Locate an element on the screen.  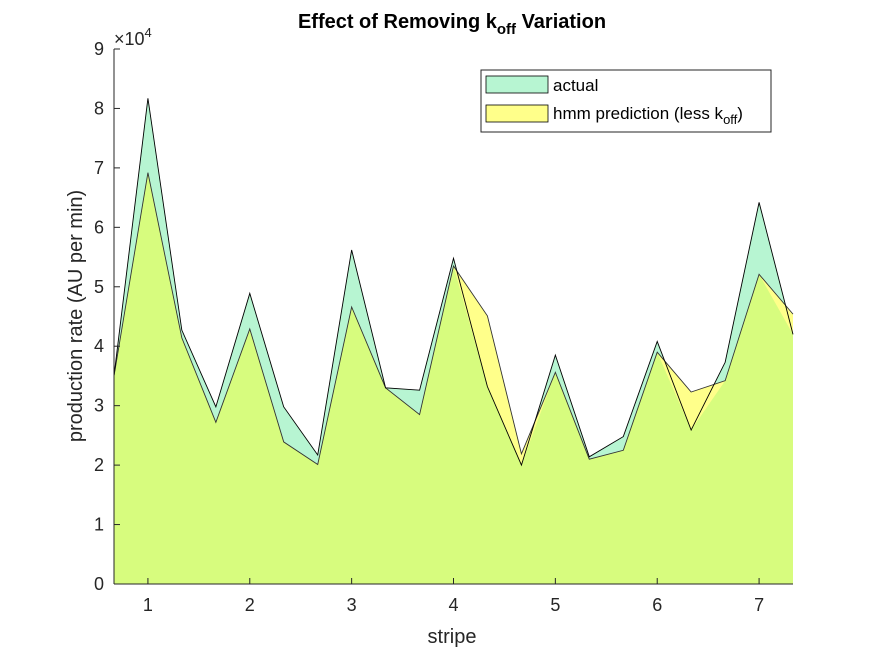
y-tick-label: 0 is located at coordinates (99, 584).